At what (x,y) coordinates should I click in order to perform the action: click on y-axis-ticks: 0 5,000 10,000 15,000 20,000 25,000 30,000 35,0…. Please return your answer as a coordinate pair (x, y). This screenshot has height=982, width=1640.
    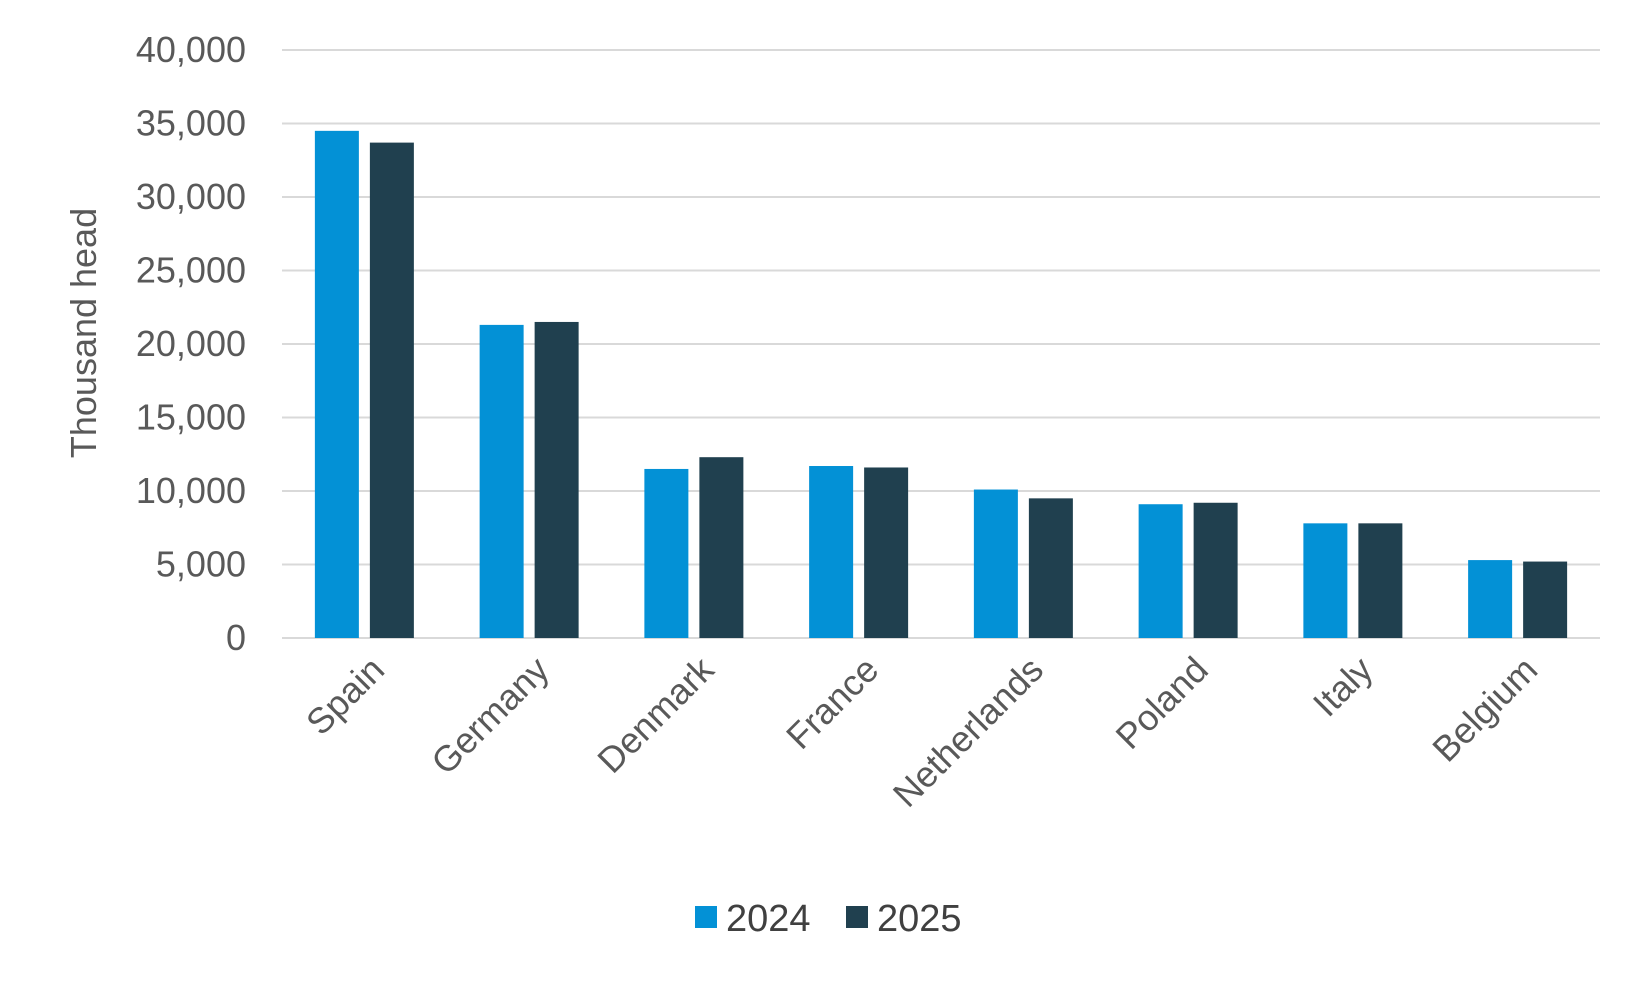
    Looking at the image, I should click on (191, 343).